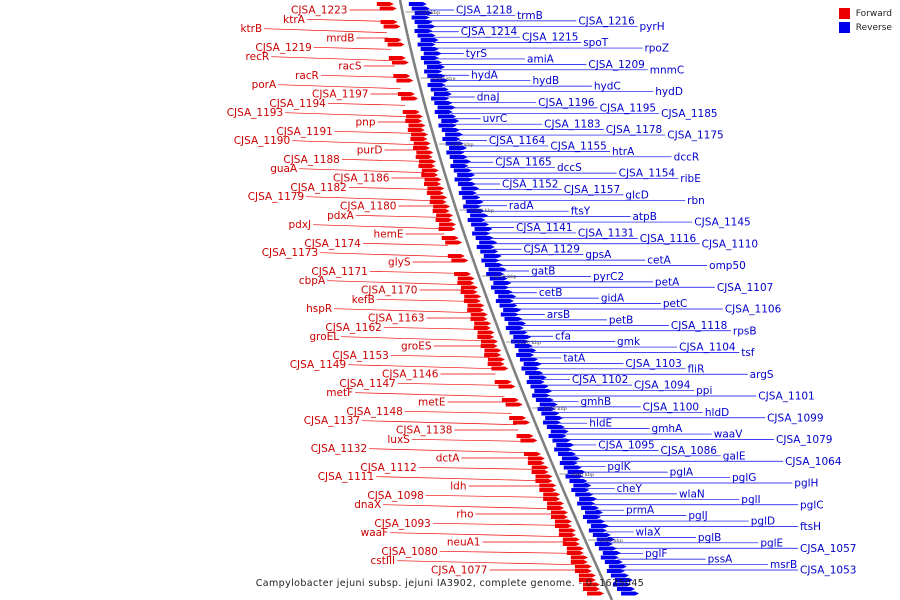 The image size is (900, 600). I want to click on forward-gene-label: hemE, so click(389, 235).